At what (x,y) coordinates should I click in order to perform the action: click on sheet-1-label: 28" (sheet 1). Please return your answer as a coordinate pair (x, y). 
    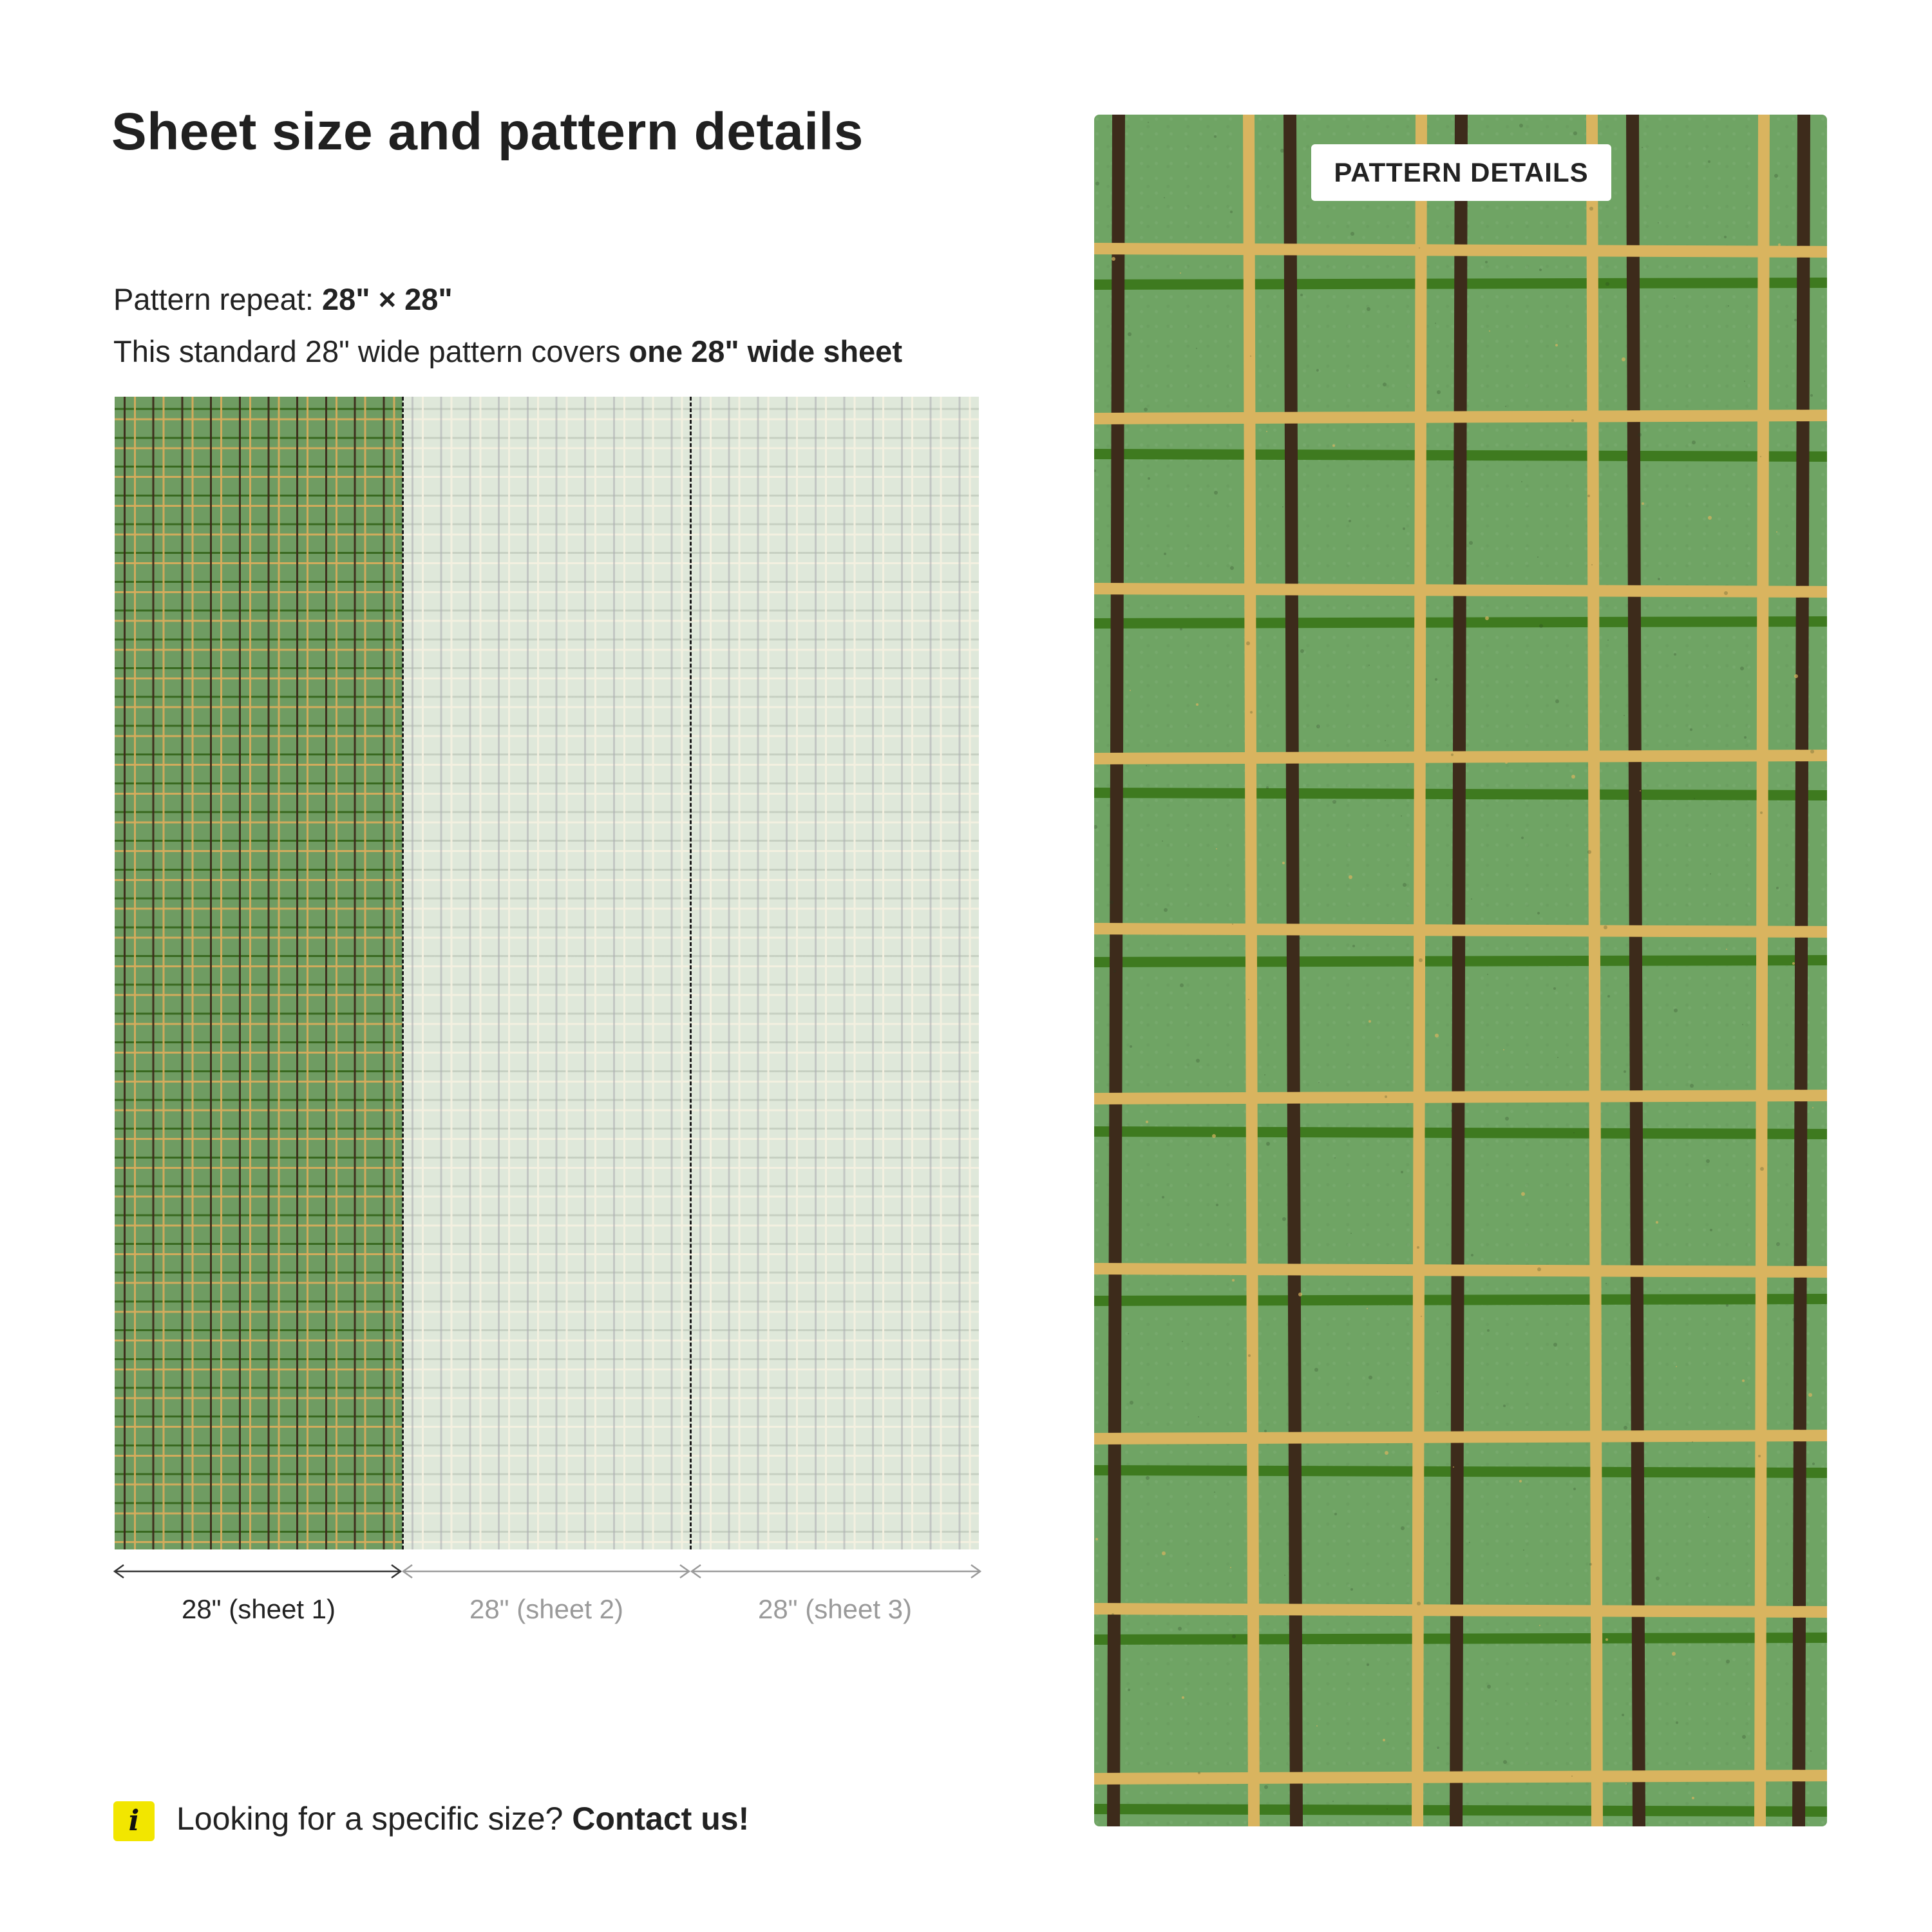
    Looking at the image, I should click on (258, 1609).